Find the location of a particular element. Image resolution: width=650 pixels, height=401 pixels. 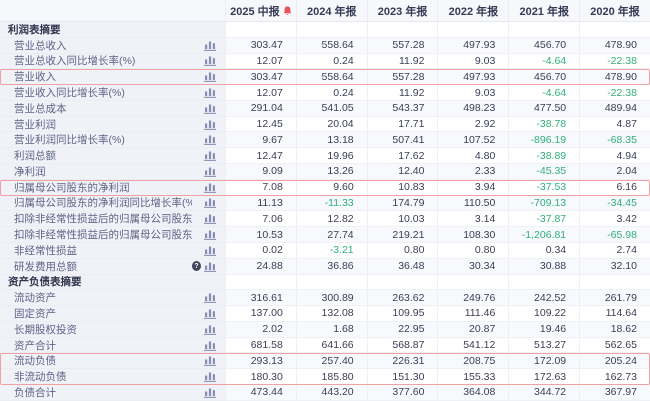

row-label: 营业利润同比增长率(%) is located at coordinates (96, 140).